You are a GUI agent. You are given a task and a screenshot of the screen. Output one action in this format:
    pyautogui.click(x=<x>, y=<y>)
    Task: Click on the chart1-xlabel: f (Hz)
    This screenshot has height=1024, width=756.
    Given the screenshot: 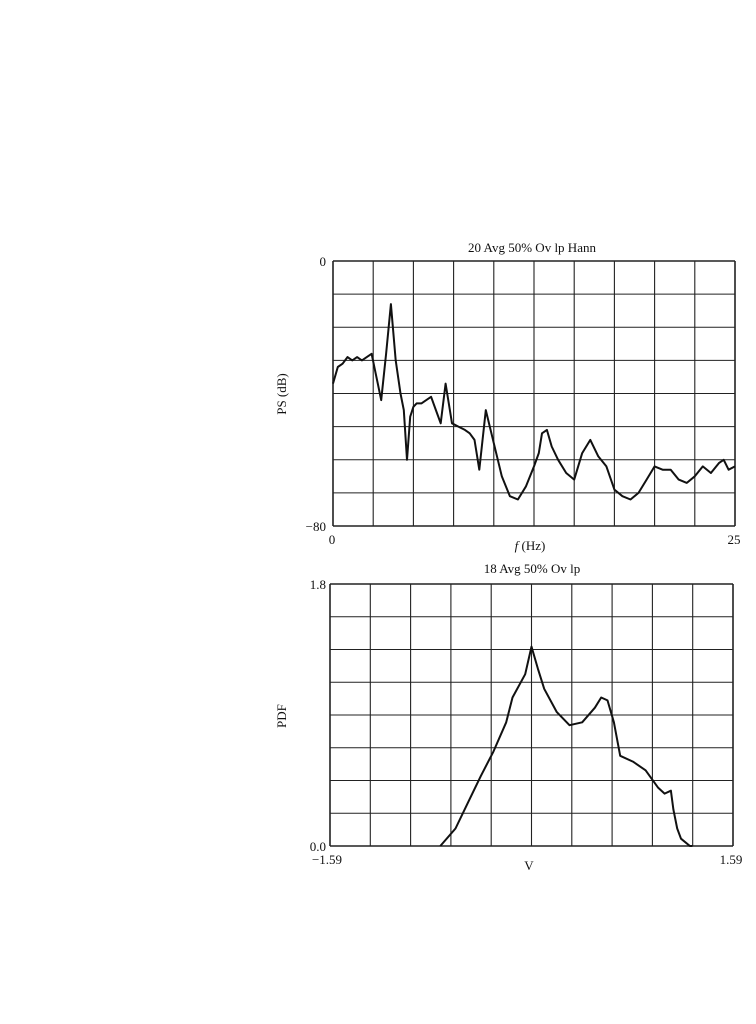 What is the action you would take?
    pyautogui.click(x=530, y=545)
    